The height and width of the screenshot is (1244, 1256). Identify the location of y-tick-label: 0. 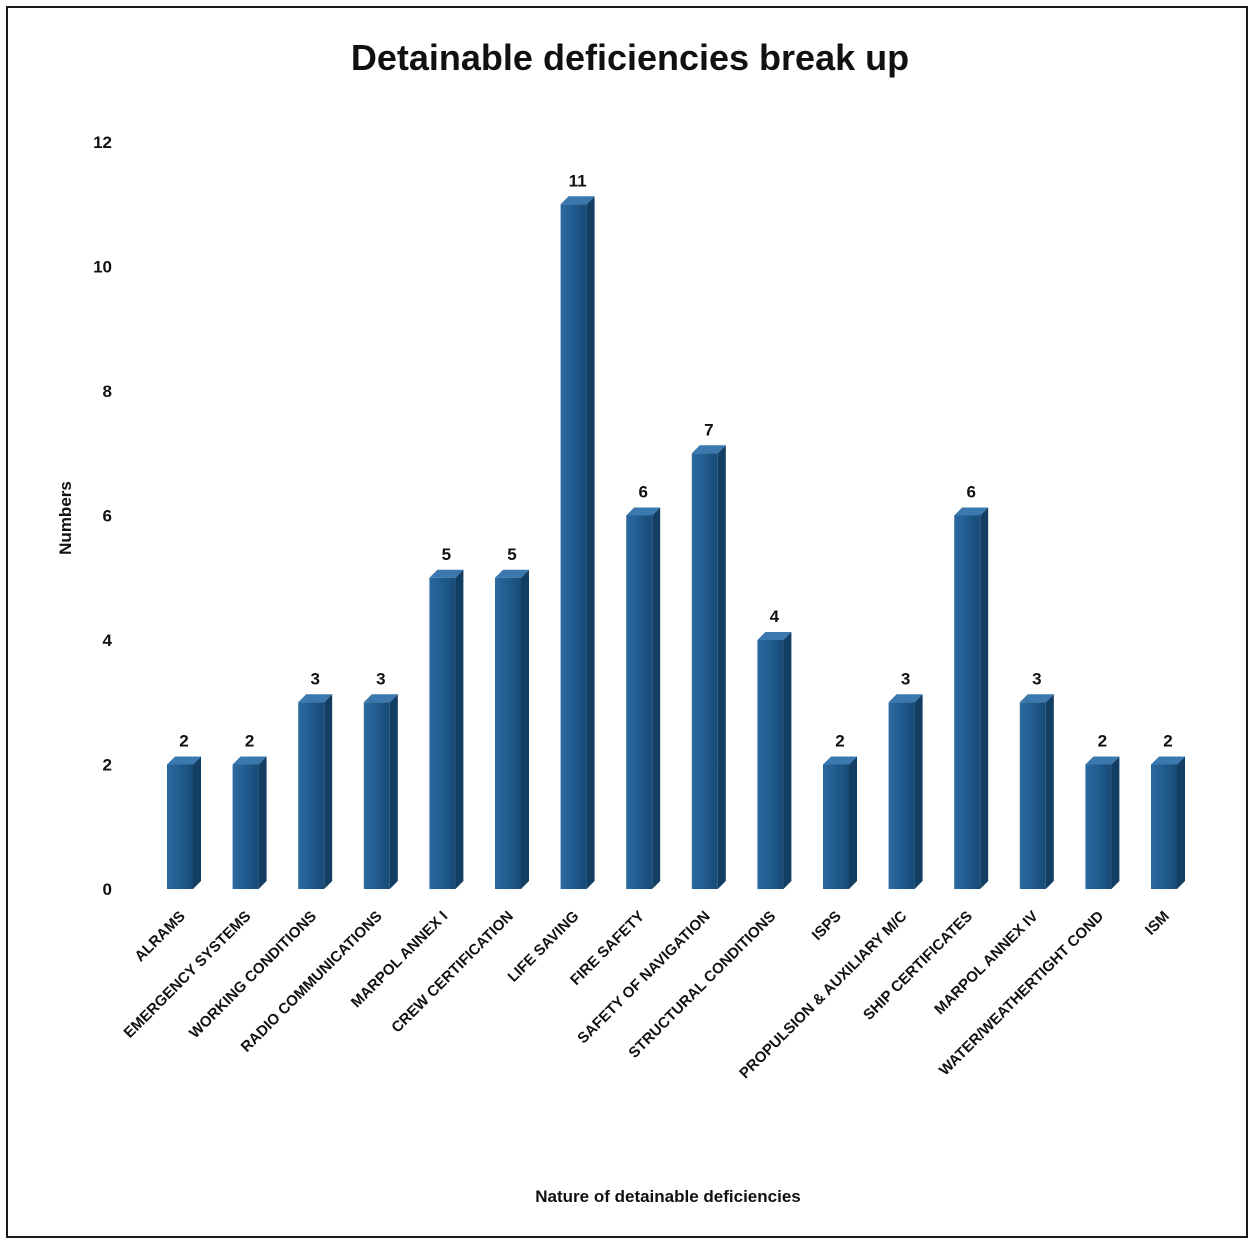
(107, 889).